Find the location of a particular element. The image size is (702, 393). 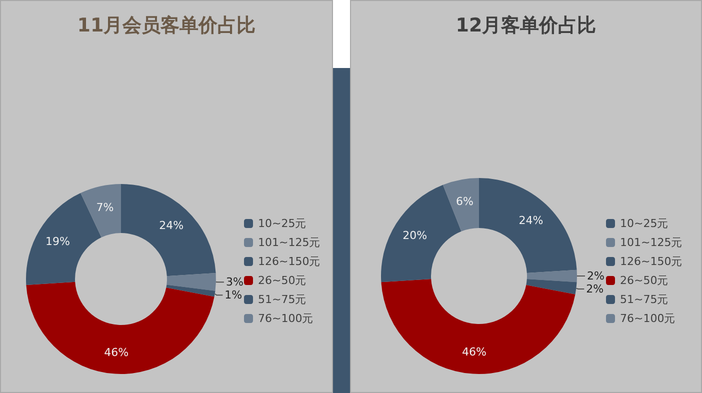

data-label: 3% is located at coordinates (235, 282).